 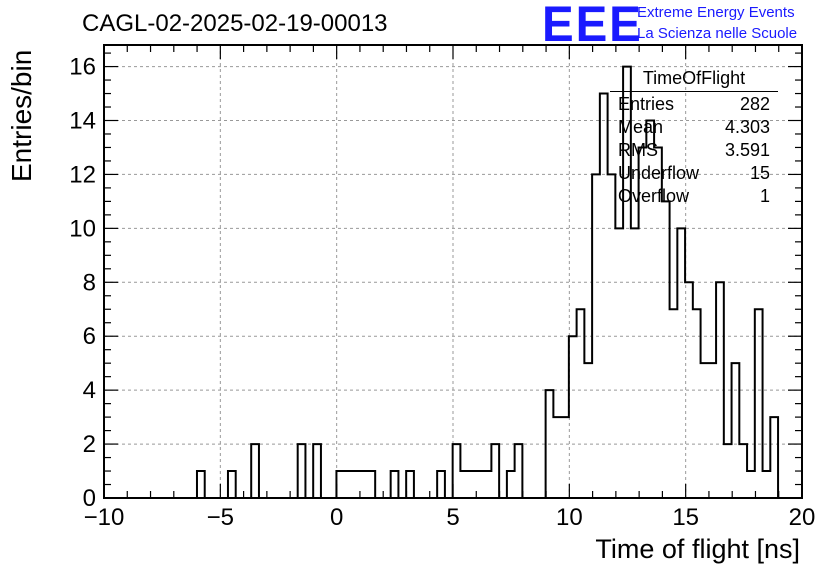 I want to click on stats-value: 15, so click(x=759, y=173).